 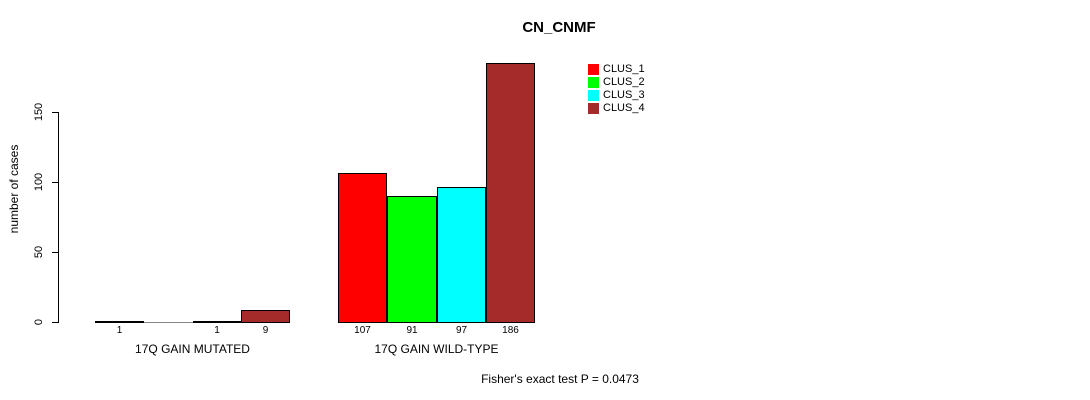 What do you see at coordinates (265, 316) in the screenshot?
I see `bar-clus-4-17q-gain-mutated` at bounding box center [265, 316].